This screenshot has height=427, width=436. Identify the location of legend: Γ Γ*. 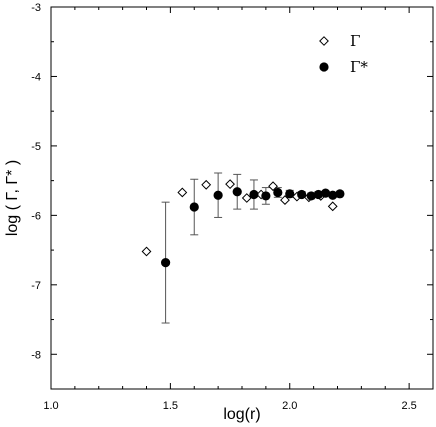
(343, 54).